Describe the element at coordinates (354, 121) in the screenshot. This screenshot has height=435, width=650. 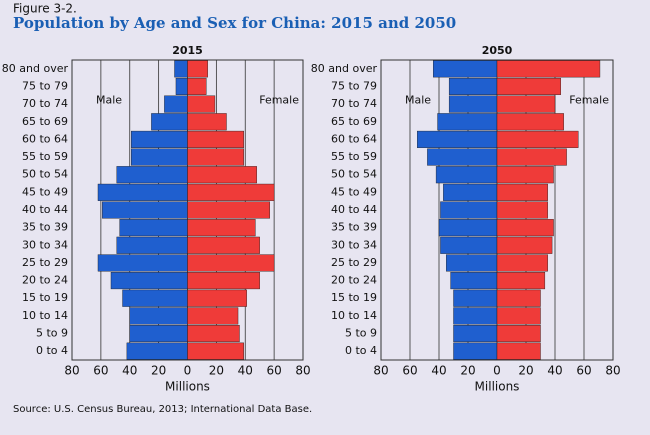
I see `y-tick-label: 65 to 69` at that location.